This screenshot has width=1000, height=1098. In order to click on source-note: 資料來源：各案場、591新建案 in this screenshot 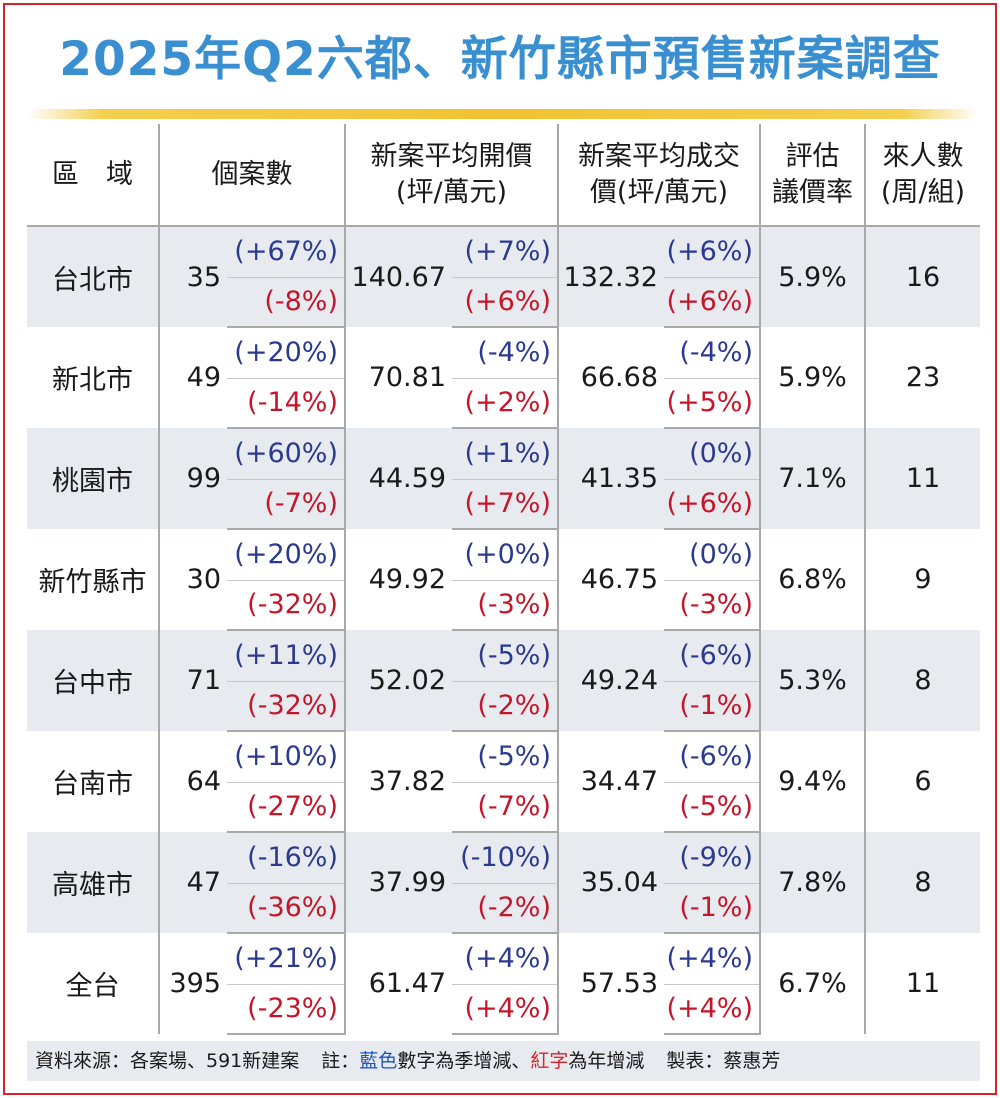, I will do `click(167, 1061)`.